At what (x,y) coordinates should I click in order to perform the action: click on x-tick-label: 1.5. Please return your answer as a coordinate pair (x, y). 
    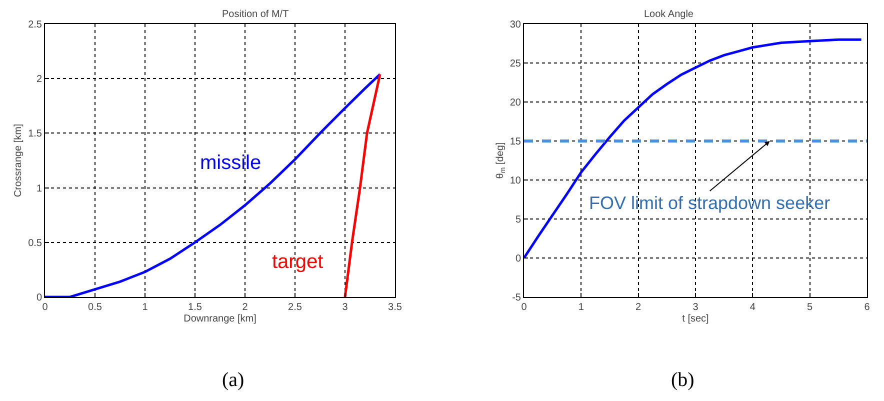
    Looking at the image, I should click on (195, 307).